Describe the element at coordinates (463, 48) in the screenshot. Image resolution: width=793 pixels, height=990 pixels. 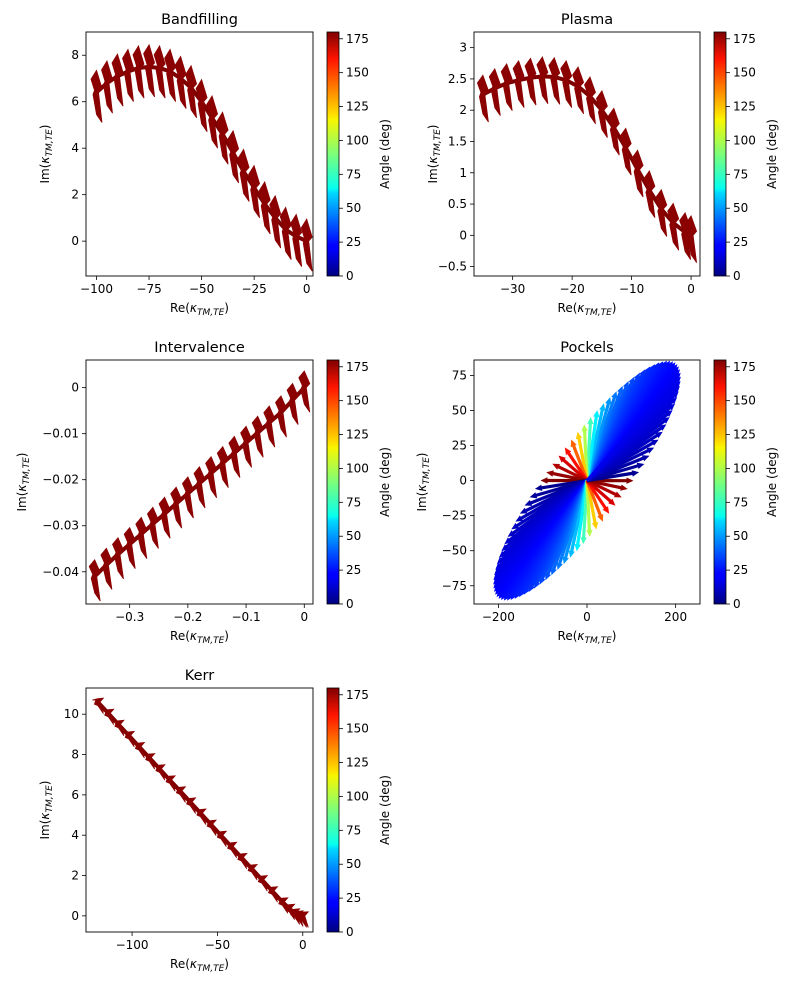
I see `y-tick-label: 3` at that location.